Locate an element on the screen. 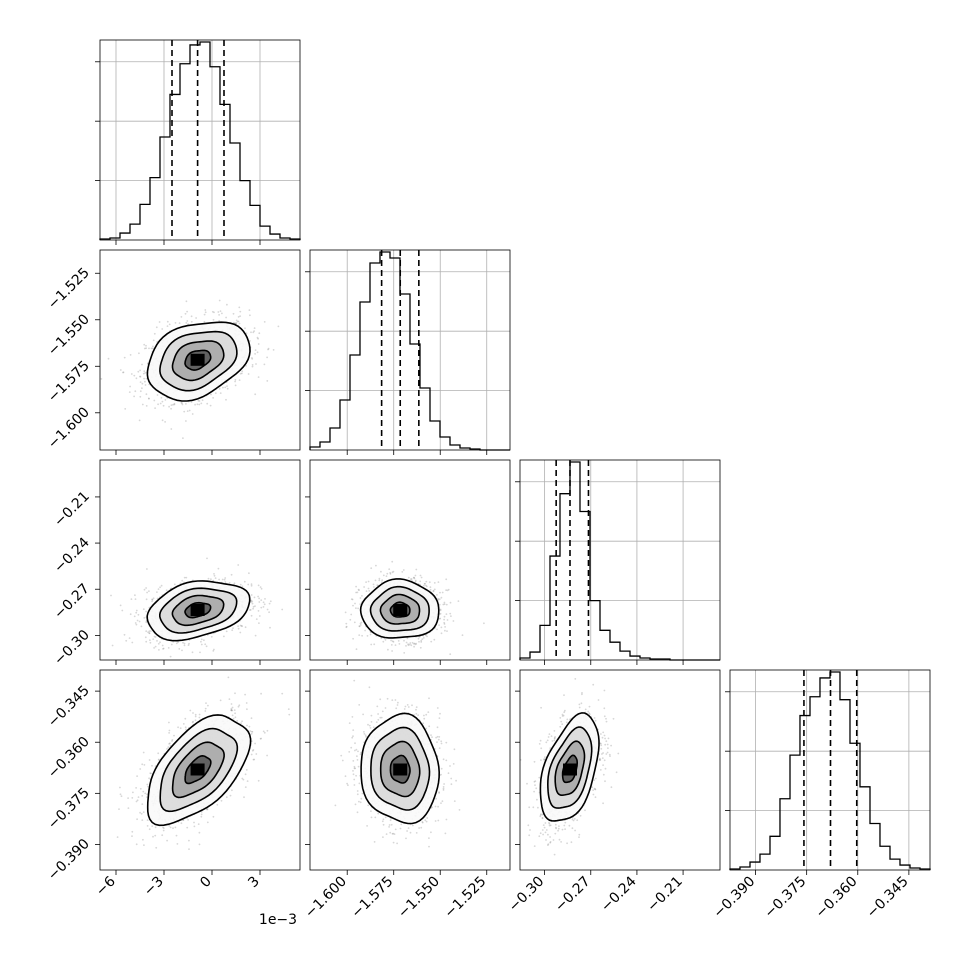 Image resolution: width=970 pixels, height=970 pixels. density-content is located at coordinates (203, 763).